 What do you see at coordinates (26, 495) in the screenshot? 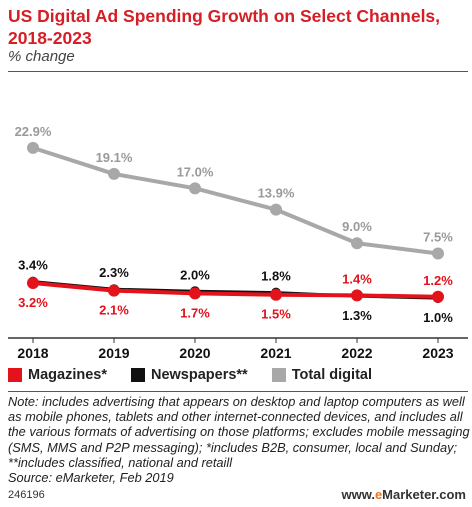
I see `chart-id: 246196` at bounding box center [26, 495].